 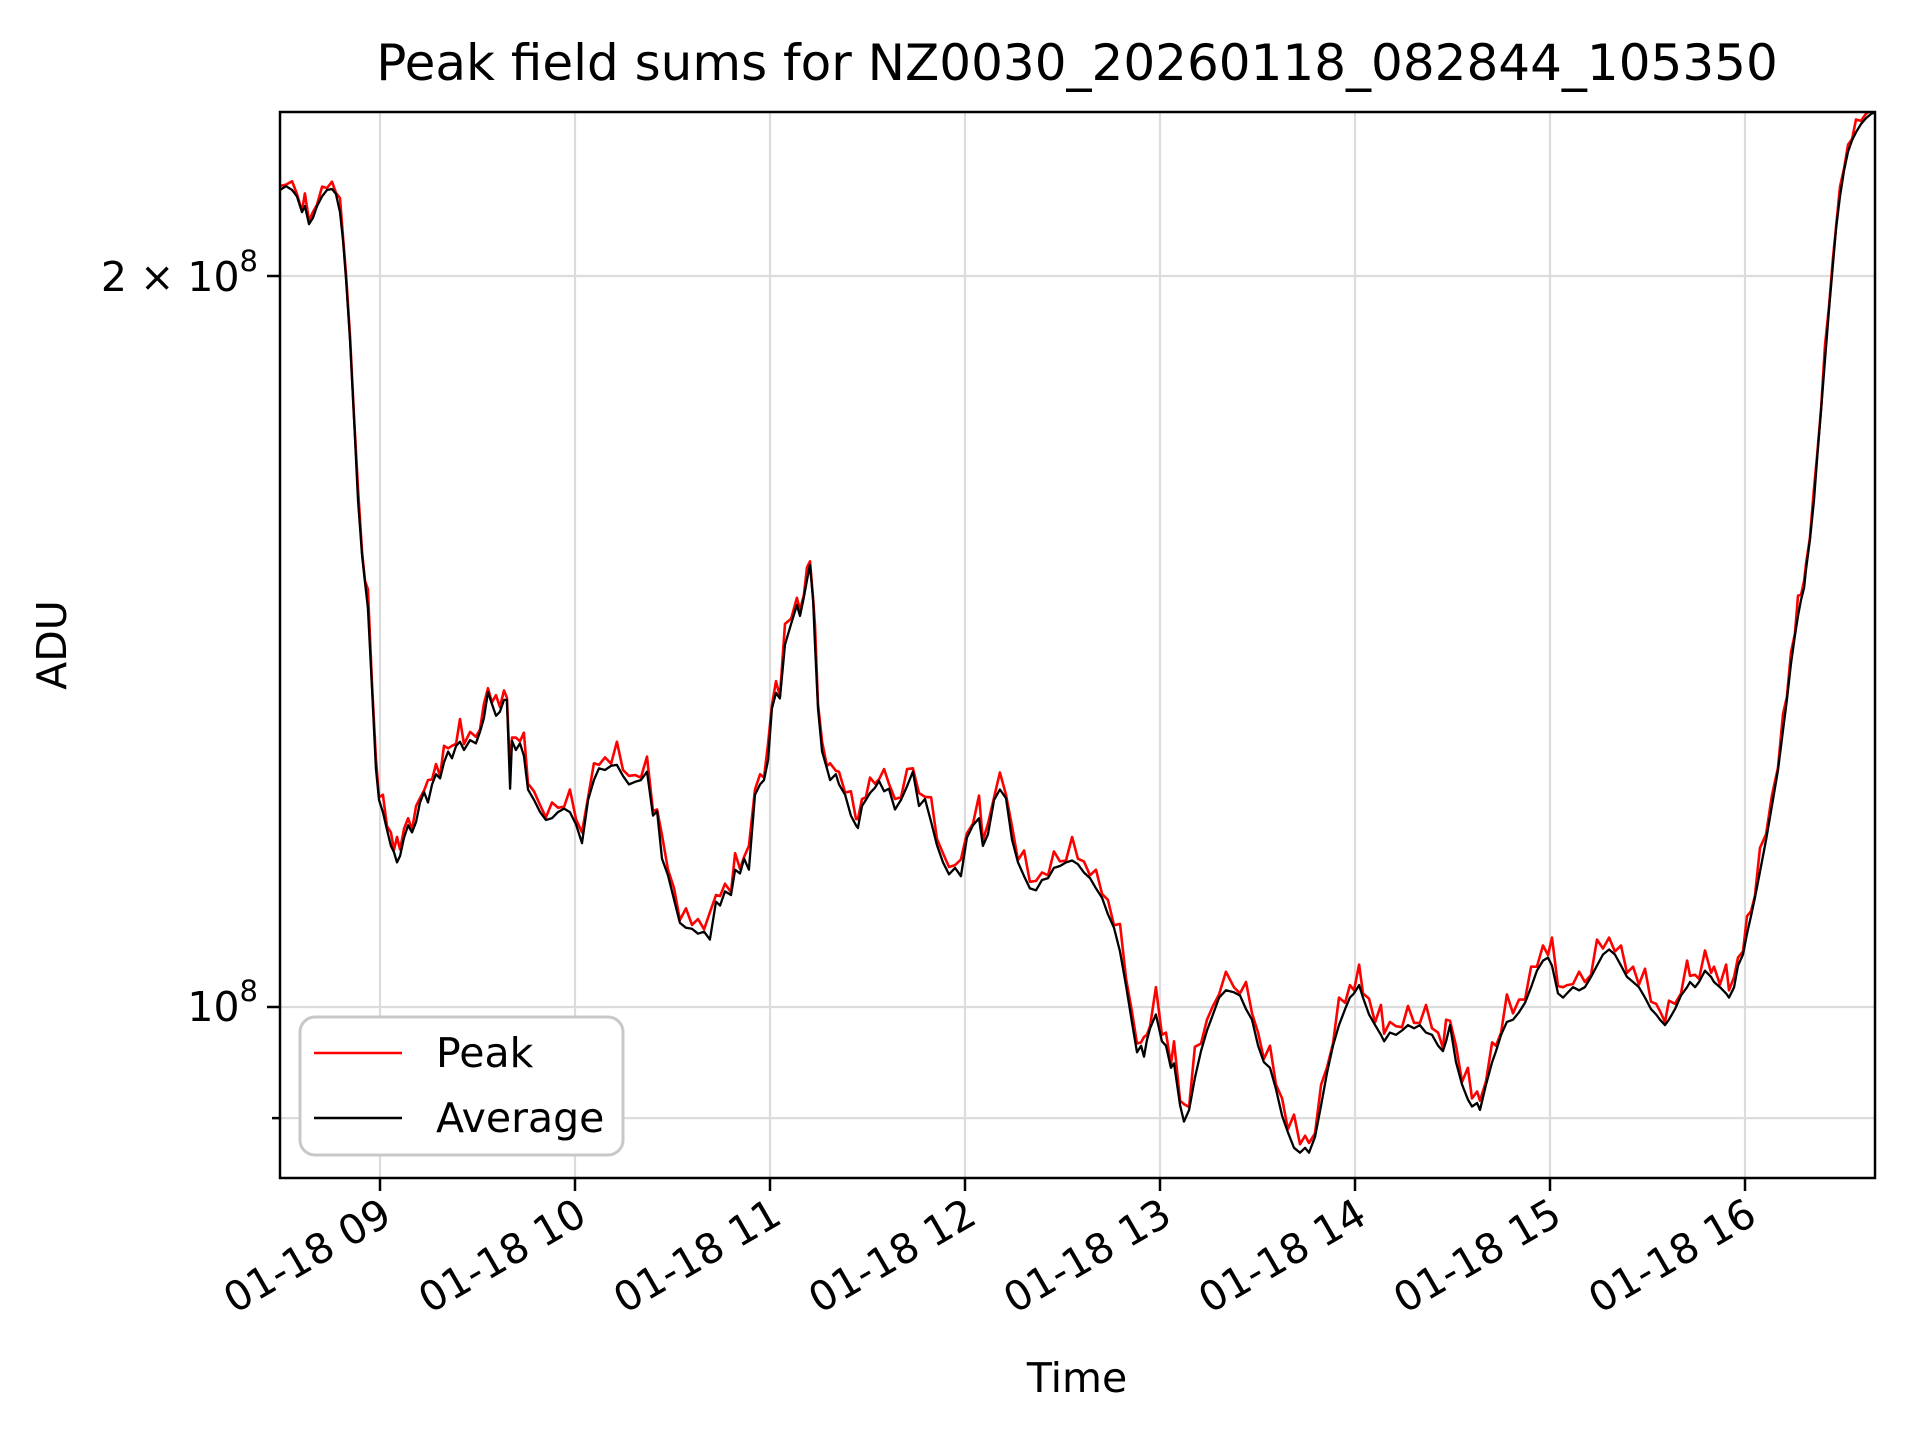 What do you see at coordinates (1282, 1256) in the screenshot?
I see `x-tick-label: 01-18 14` at bounding box center [1282, 1256].